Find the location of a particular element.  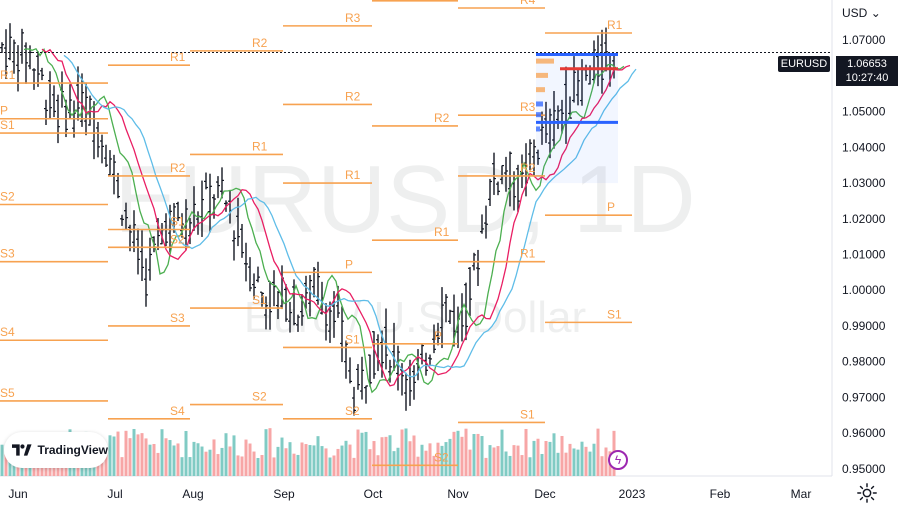

brand-name: TradingView is located at coordinates (72, 450).